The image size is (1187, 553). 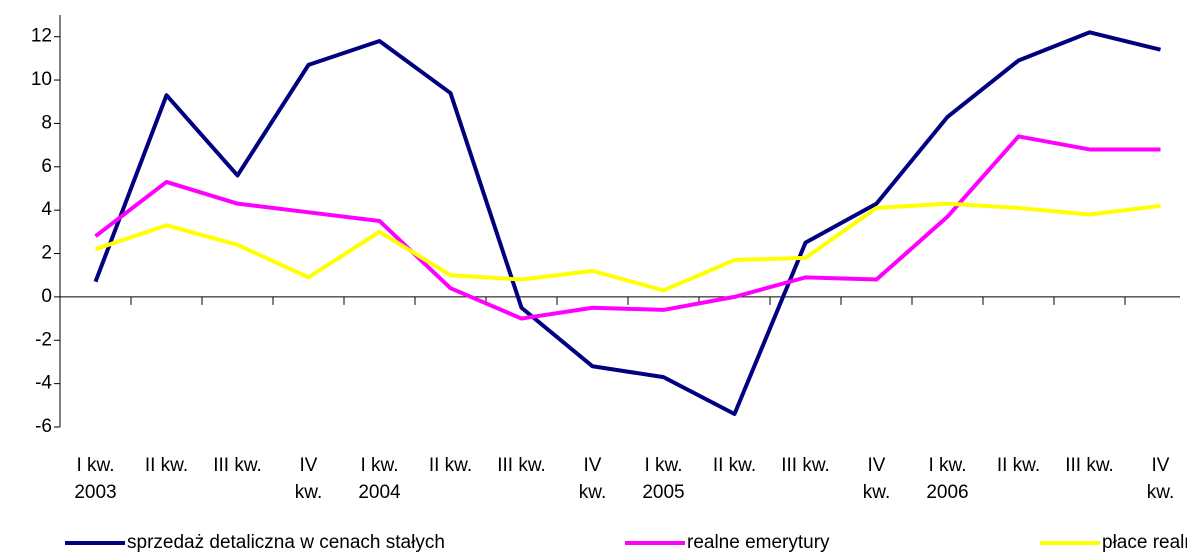 What do you see at coordinates (43, 426) in the screenshot?
I see `y-tick-label: -6` at bounding box center [43, 426].